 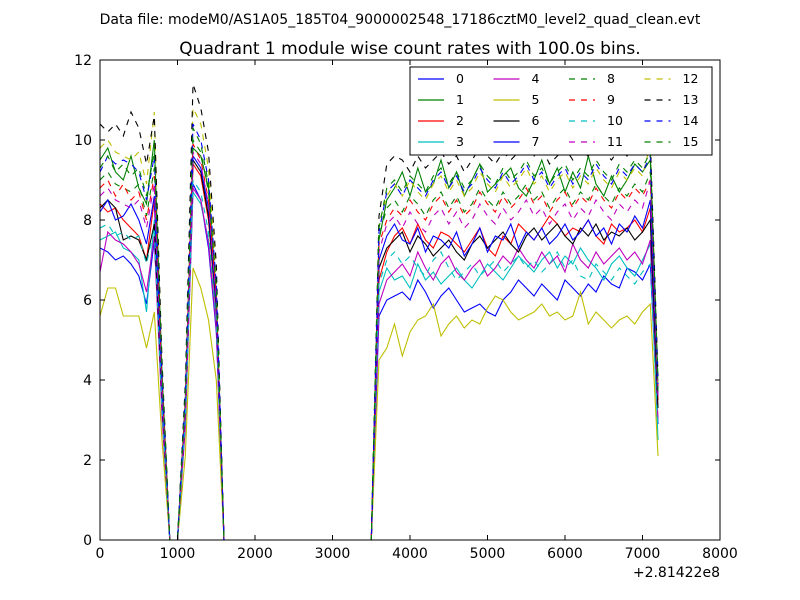 I want to click on x-tick-label: 8000, so click(x=720, y=554).